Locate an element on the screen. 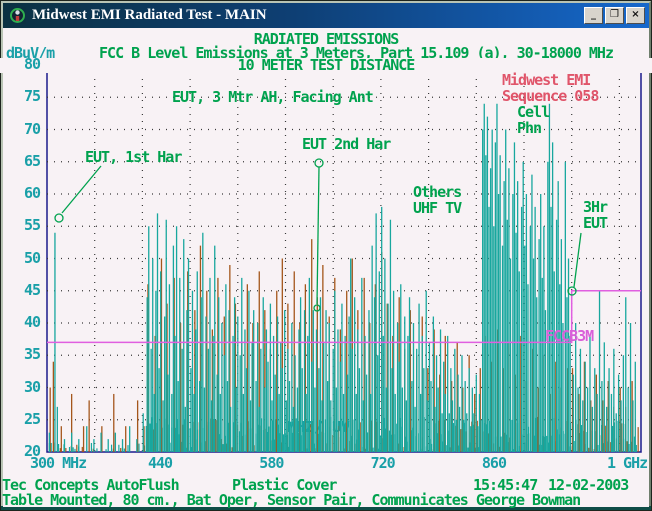 This screenshot has width=652, height=511. annotation-others: Others is located at coordinates (437, 192).